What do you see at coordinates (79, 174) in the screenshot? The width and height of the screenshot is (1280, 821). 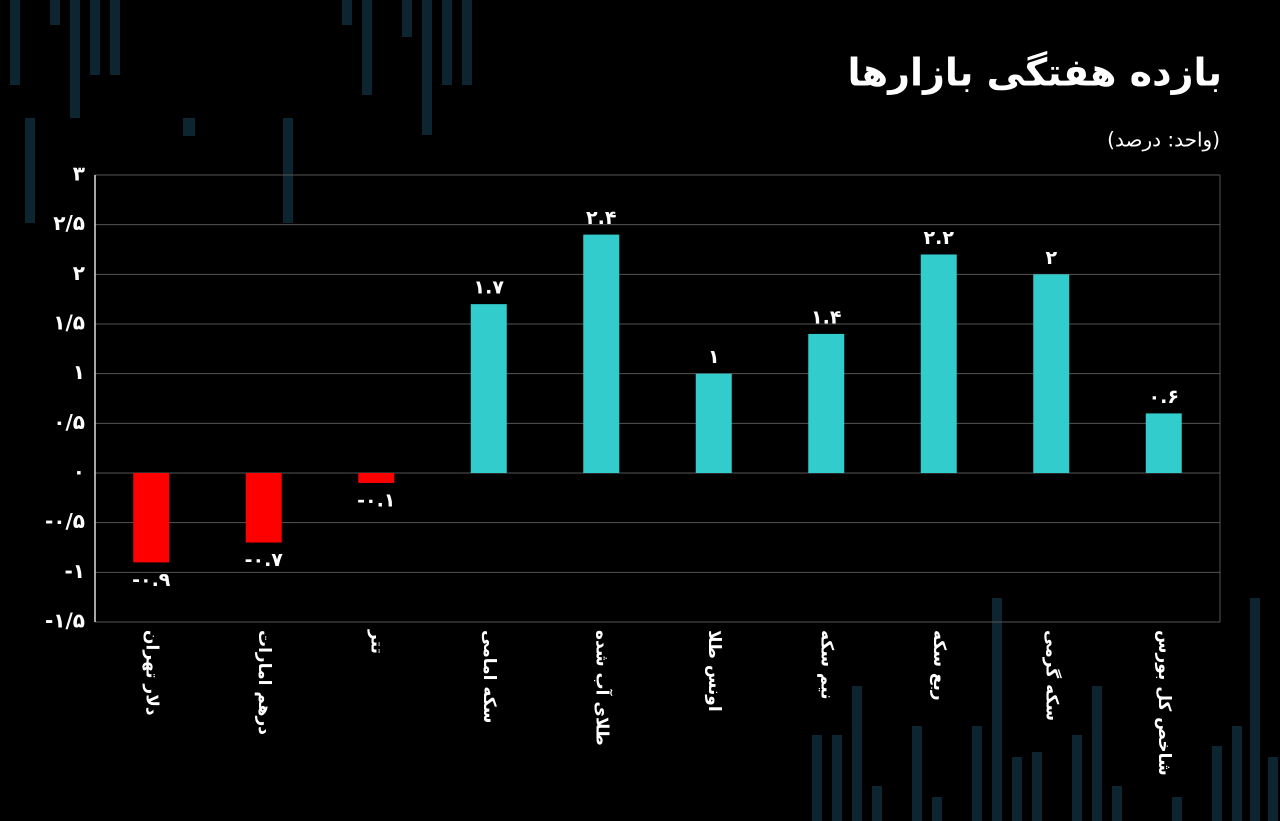 I see `y-tick-label: ۳` at bounding box center [79, 174].